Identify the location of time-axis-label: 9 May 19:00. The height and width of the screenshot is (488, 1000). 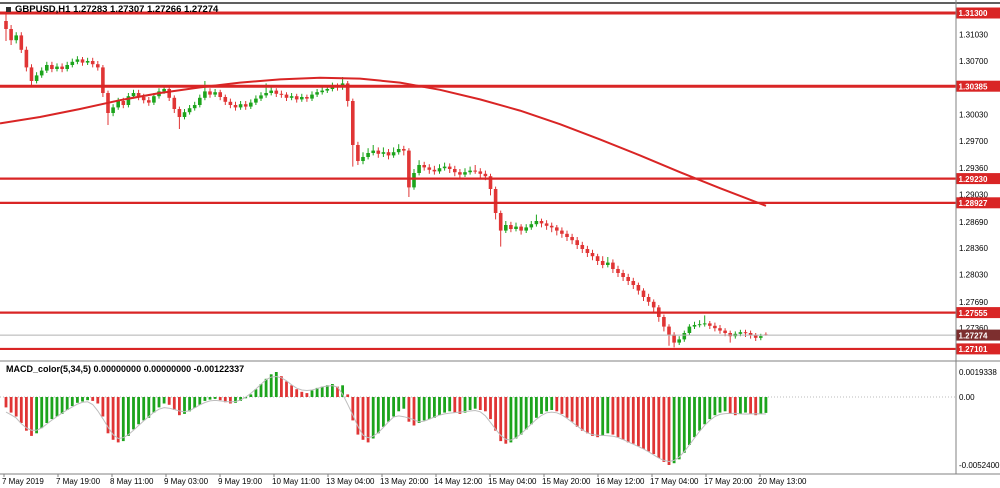
(240, 481).